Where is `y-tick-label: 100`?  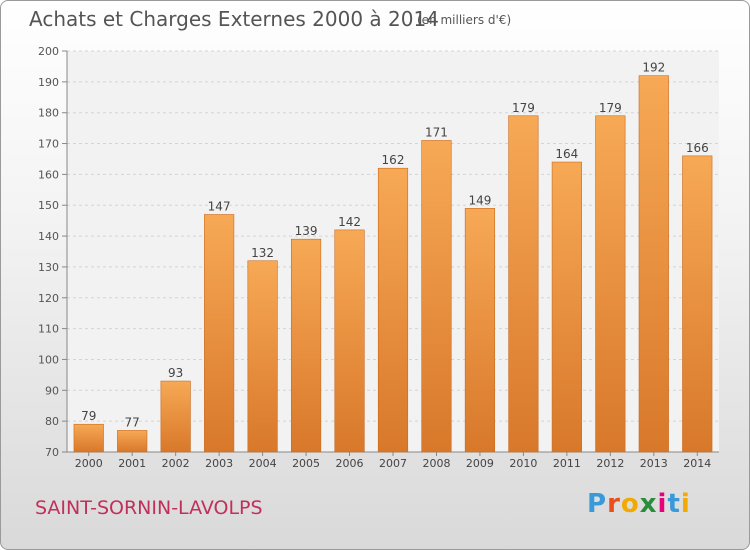
y-tick-label: 100 is located at coordinates (48, 359).